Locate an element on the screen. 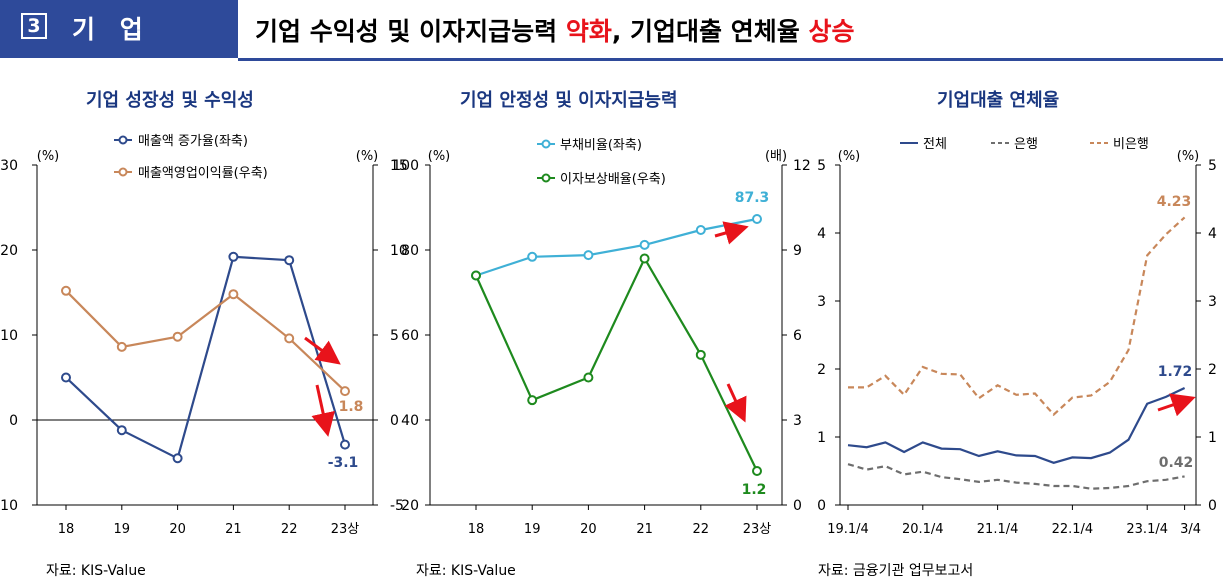 Image resolution: width=1223 pixels, height=581 pixels. chart3-xtick-label: 21.1/4 is located at coordinates (998, 529).